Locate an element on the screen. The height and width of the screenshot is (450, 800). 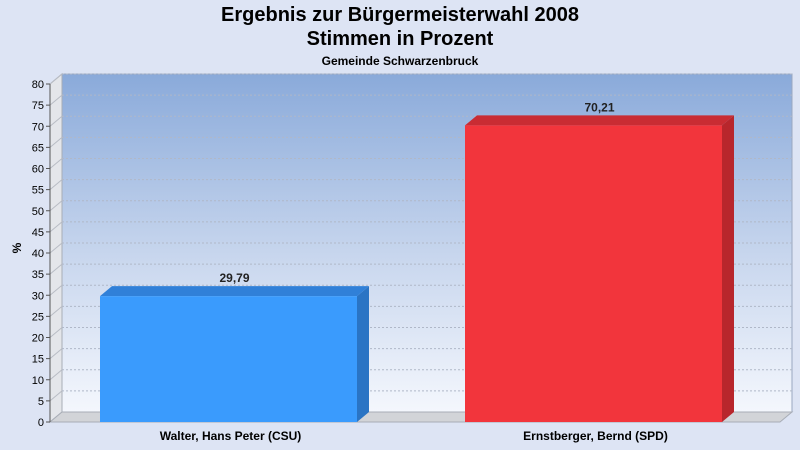
data-label: 29,79 is located at coordinates (234, 278).